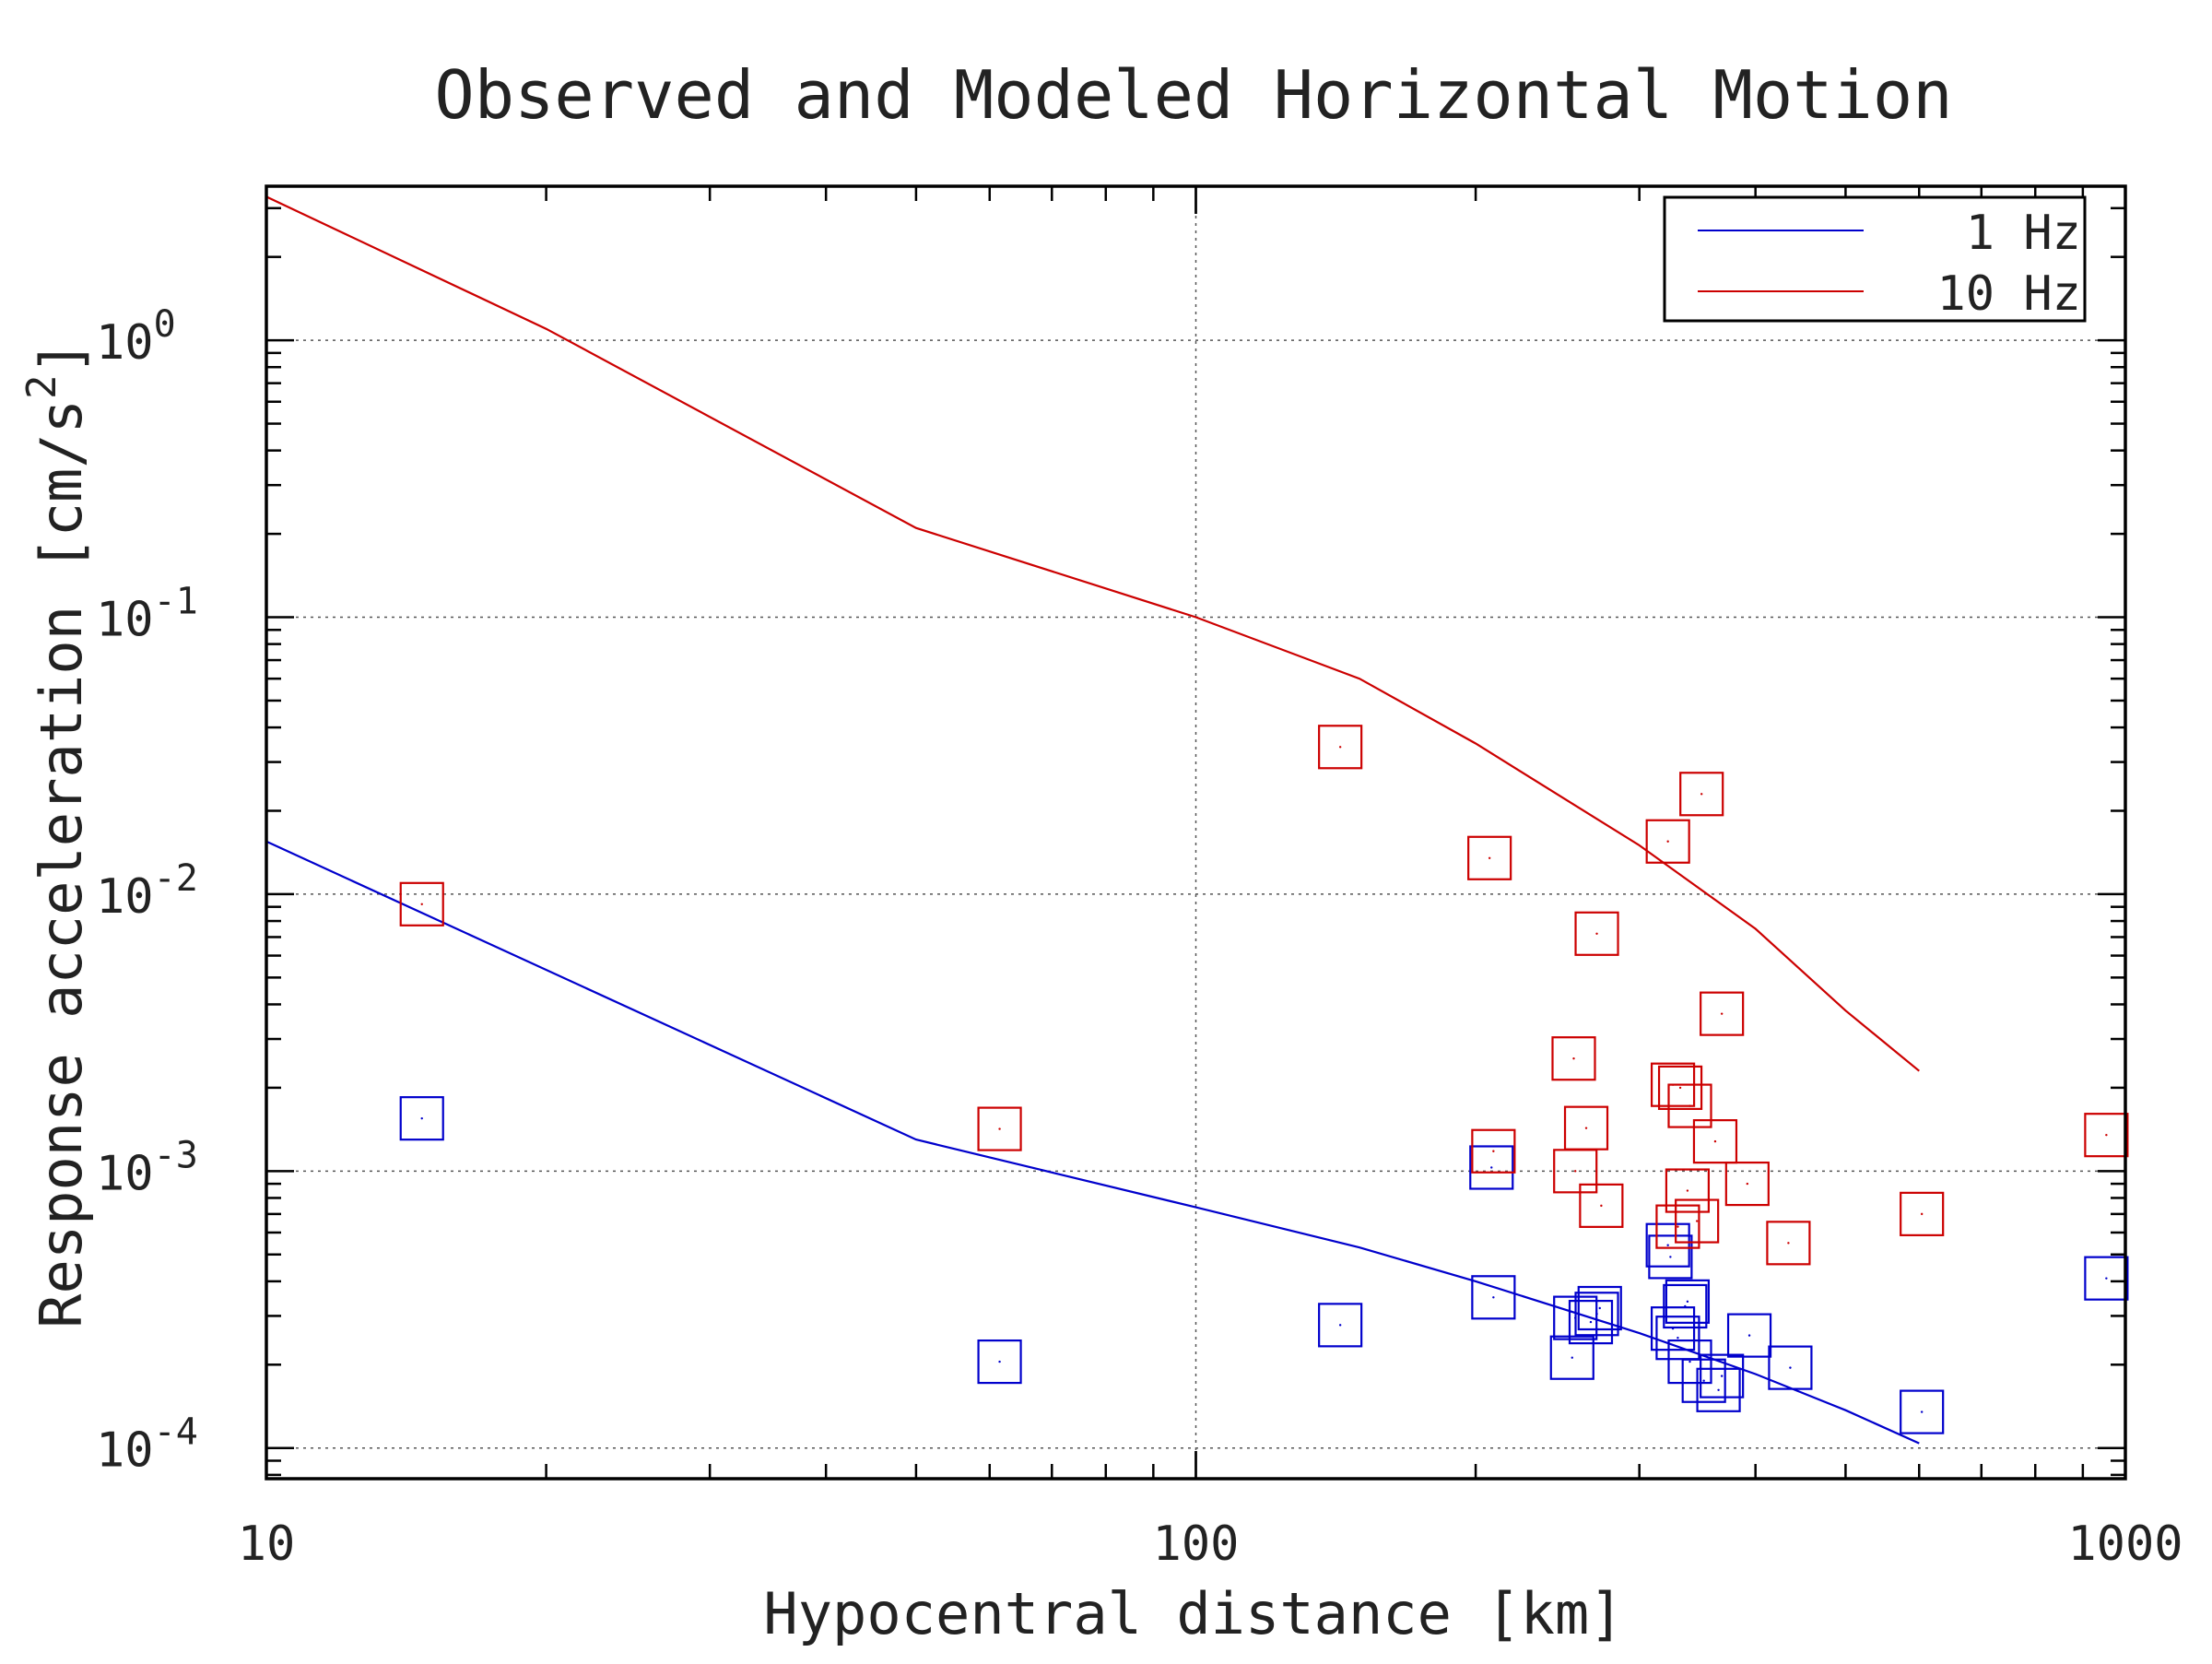  Describe the element at coordinates (1193, 95) in the screenshot. I see `chart-title: Observed and Modeled Horizontal Motion` at that location.